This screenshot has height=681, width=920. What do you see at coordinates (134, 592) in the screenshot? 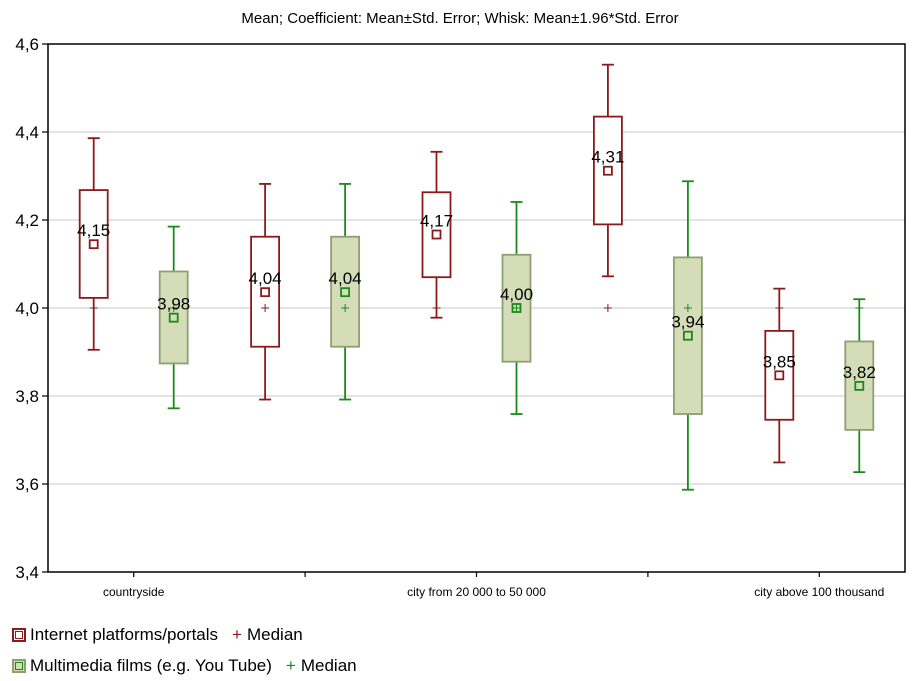
I see `x-tick-label: countryside` at bounding box center [134, 592].